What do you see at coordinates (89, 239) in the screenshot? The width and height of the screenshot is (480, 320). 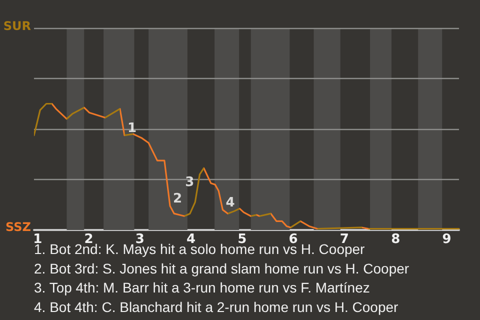 I see `x-tick-label: 2` at bounding box center [89, 239].